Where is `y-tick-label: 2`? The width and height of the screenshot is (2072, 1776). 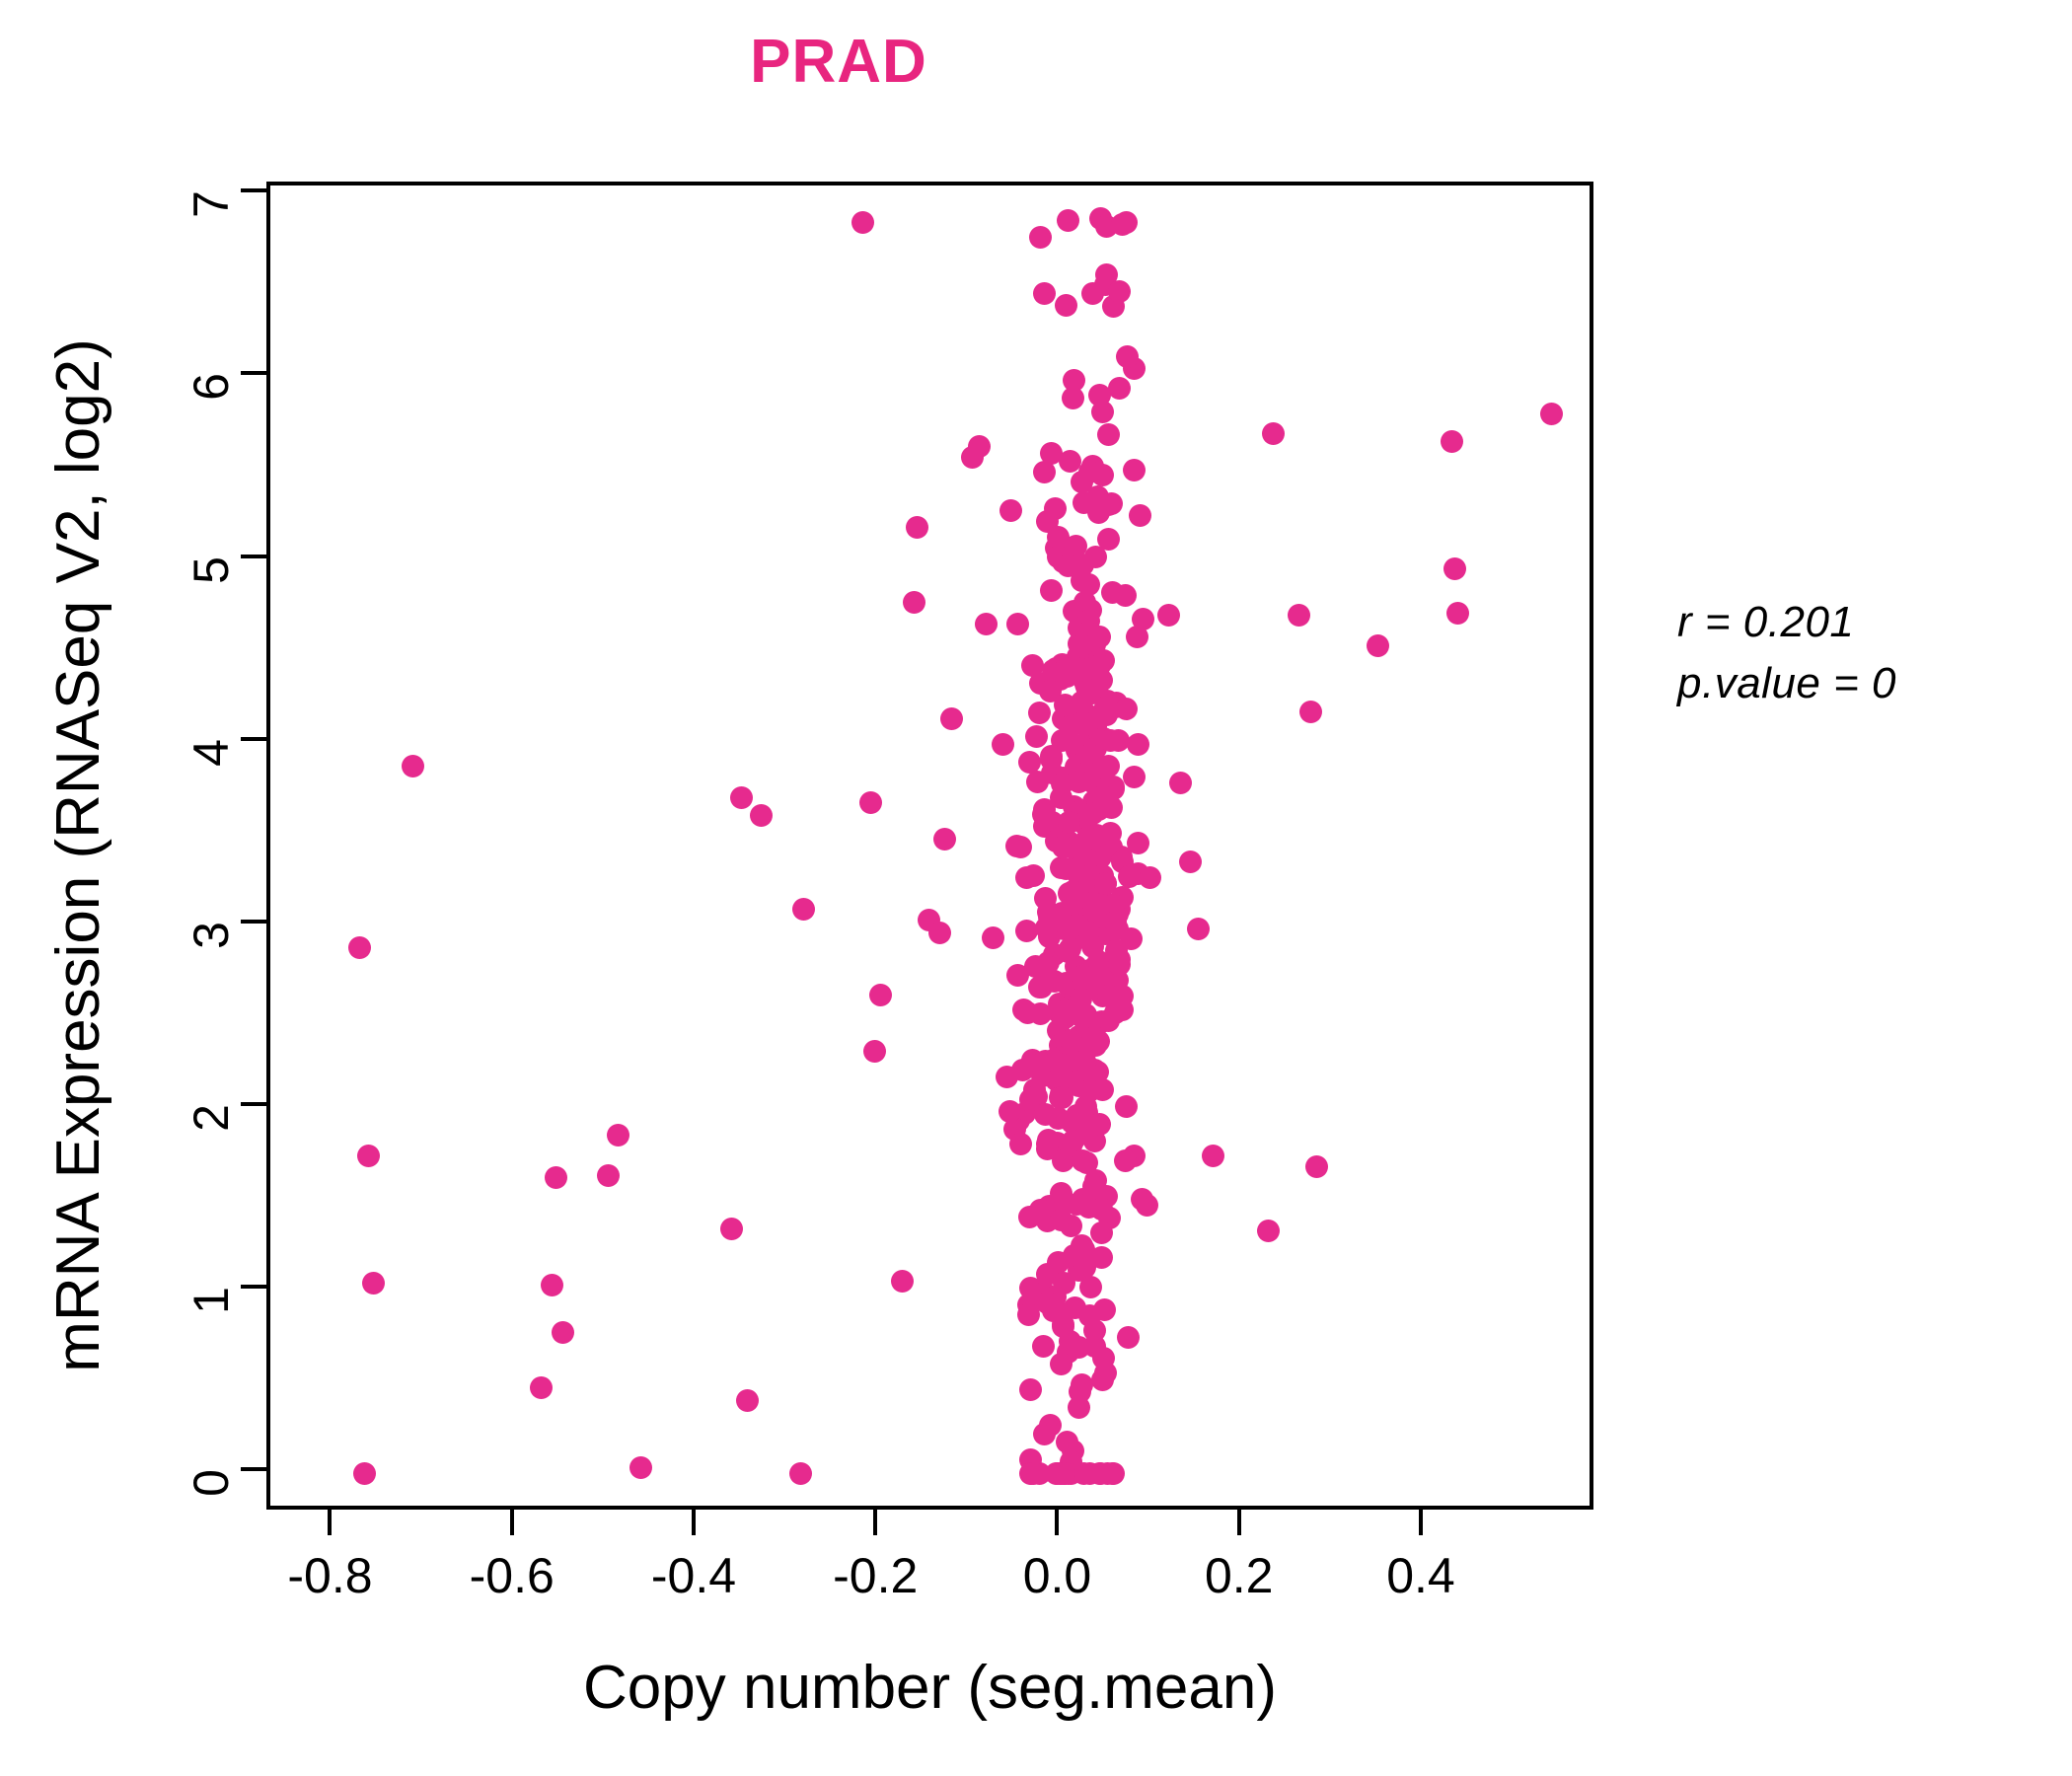
y-tick-label: 2 is located at coordinates (212, 1118).